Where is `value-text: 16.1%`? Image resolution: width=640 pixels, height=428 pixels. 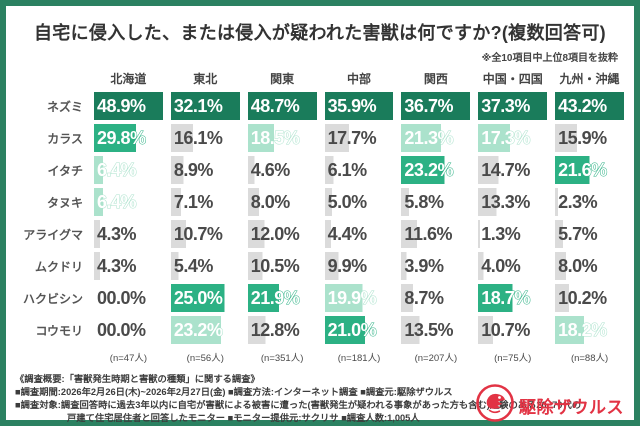
value-text: 16.1% is located at coordinates (198, 137).